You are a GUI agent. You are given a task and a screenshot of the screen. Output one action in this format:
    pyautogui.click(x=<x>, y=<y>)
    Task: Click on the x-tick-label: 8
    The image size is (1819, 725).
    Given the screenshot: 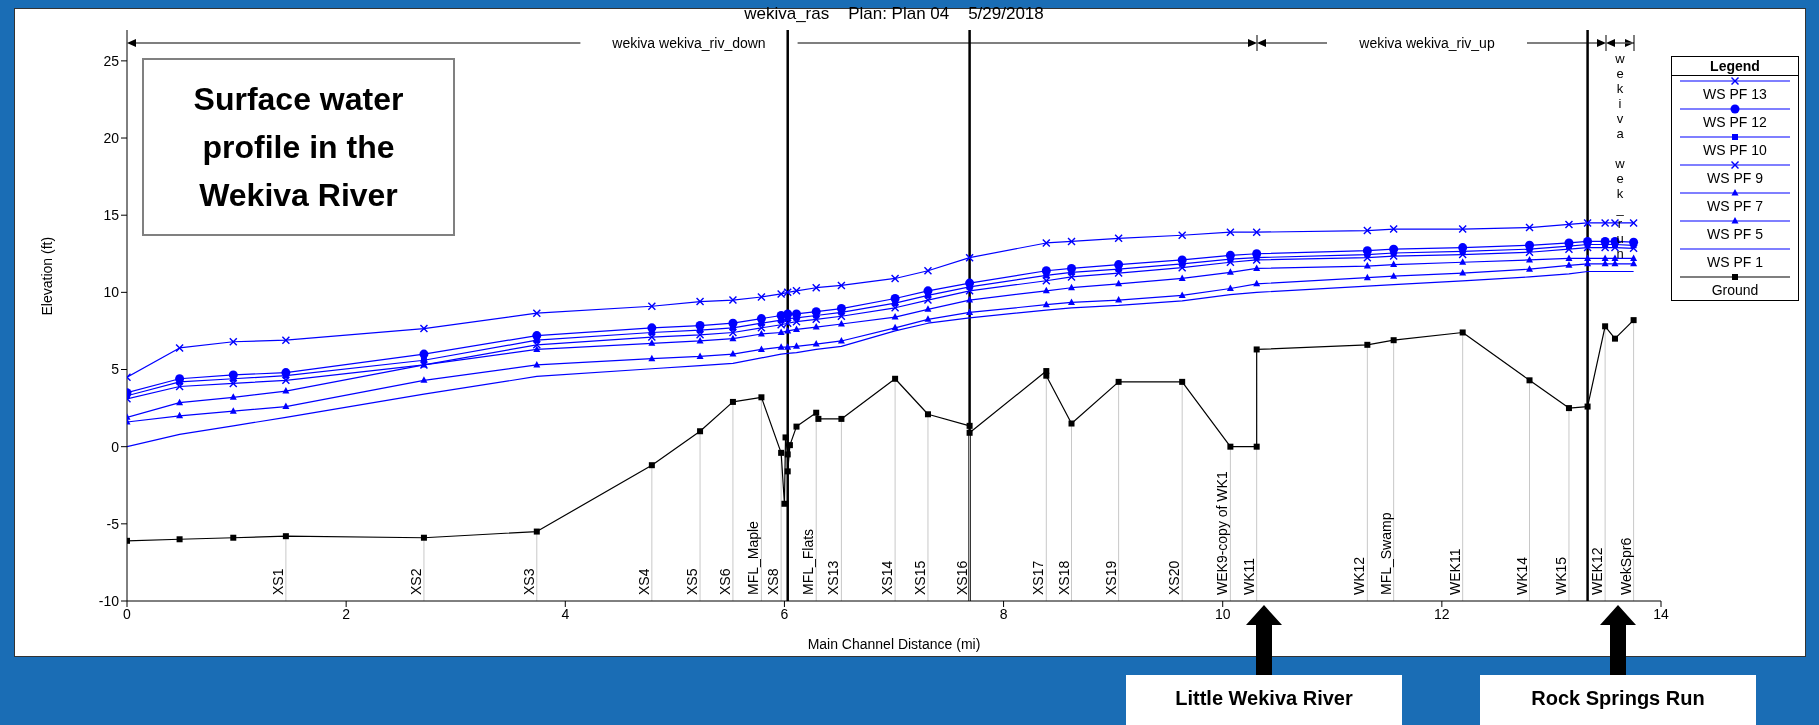 What is the action you would take?
    pyautogui.click(x=1003, y=613)
    